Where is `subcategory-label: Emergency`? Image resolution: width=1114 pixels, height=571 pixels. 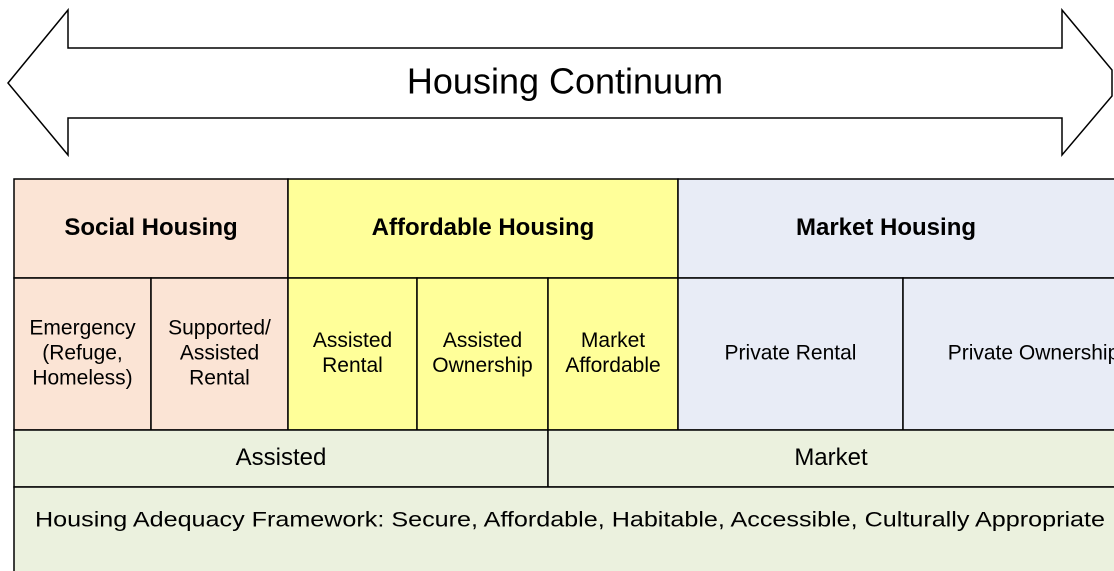 subcategory-label: Emergency is located at coordinates (82, 328).